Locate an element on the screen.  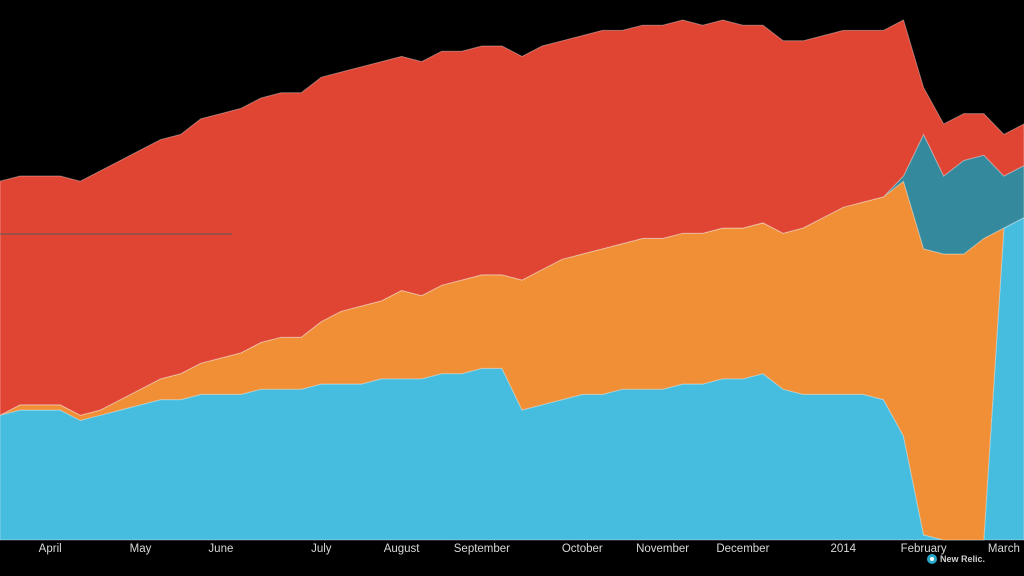
brand-name: New Relic. is located at coordinates (963, 559).